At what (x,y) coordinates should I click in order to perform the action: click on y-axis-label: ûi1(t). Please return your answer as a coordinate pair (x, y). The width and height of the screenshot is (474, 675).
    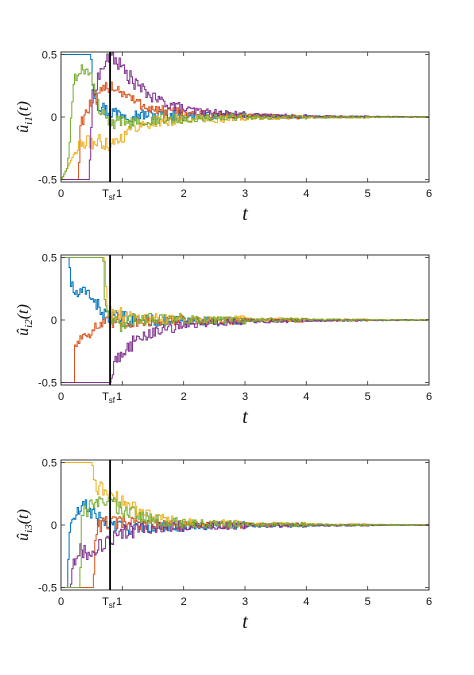
    Looking at the image, I should click on (25, 117).